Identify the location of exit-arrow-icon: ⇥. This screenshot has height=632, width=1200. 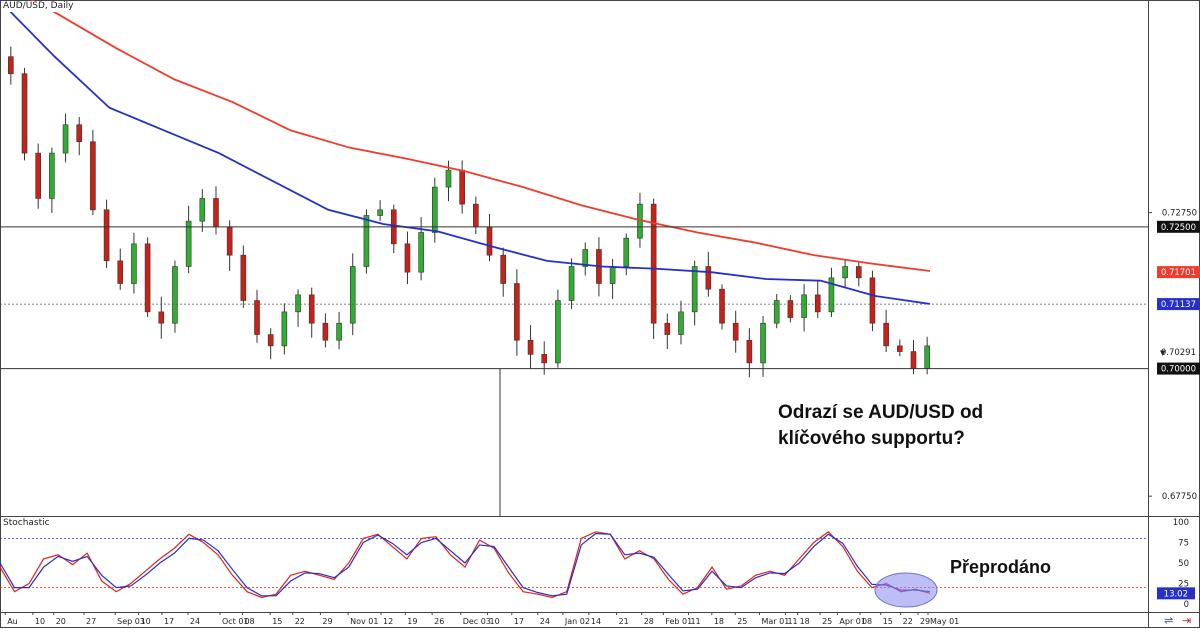
(1187, 620).